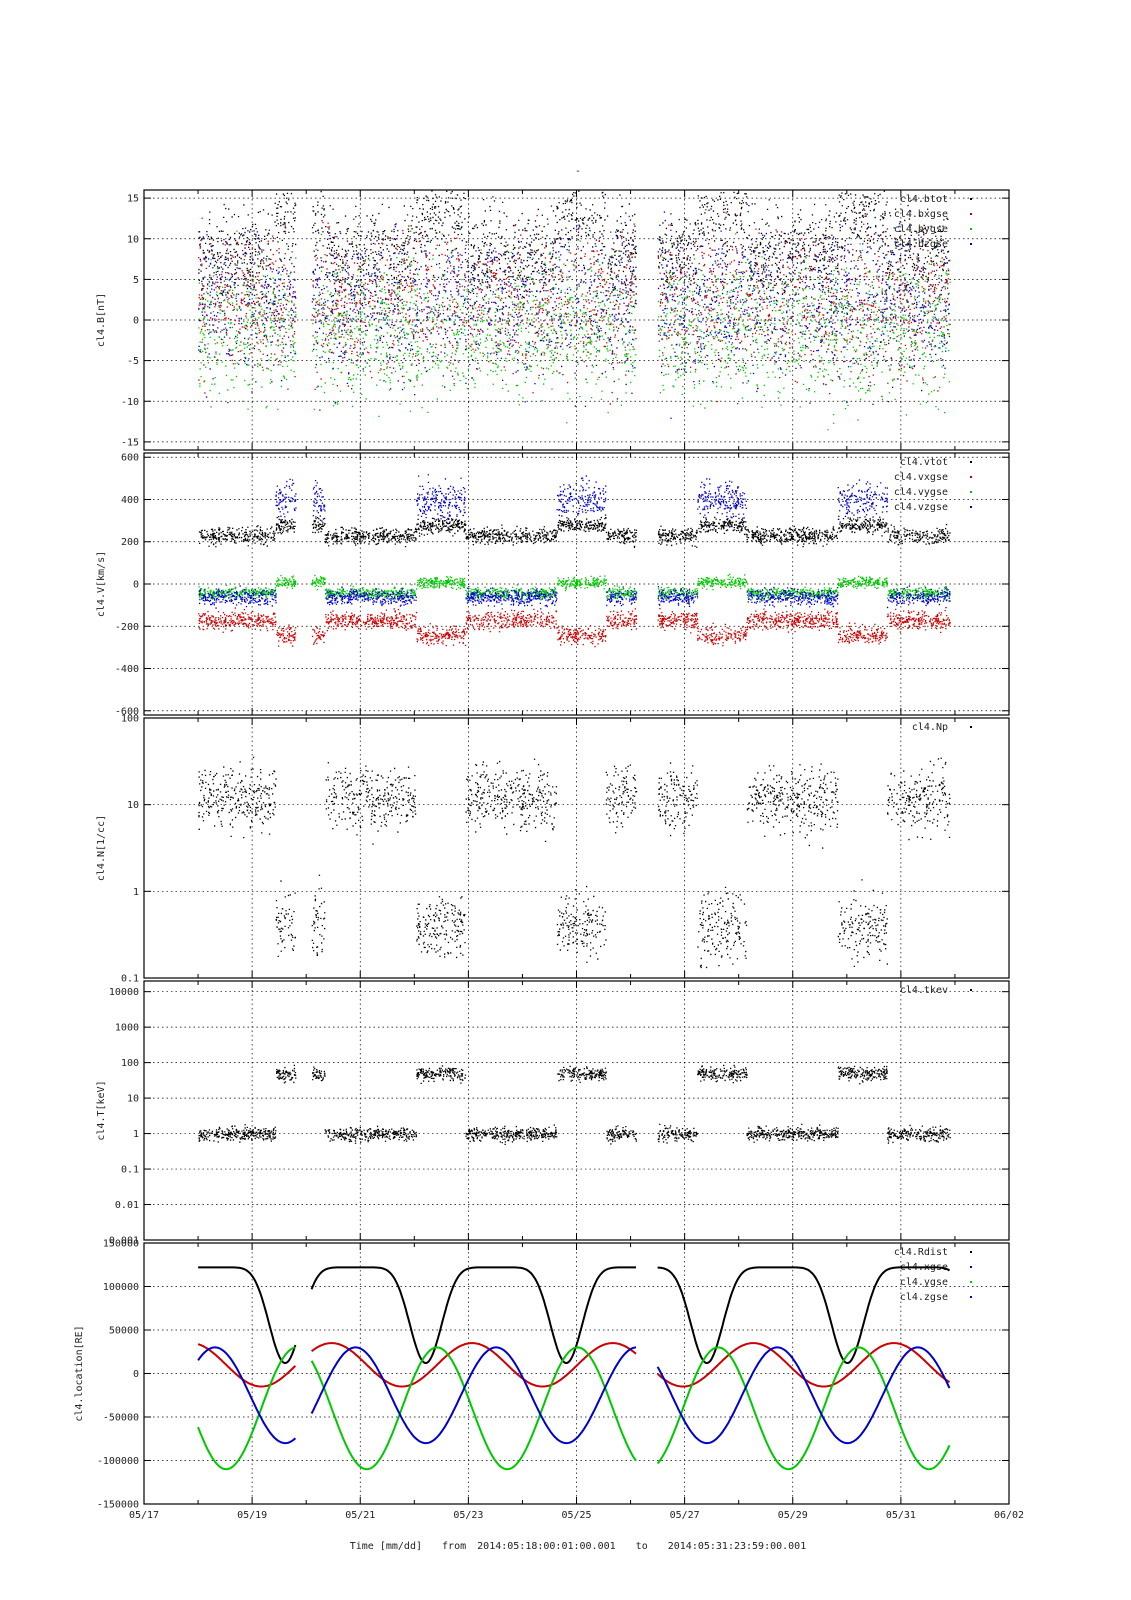  I want to click on x-tick-label: 05/25, so click(576, 1515).